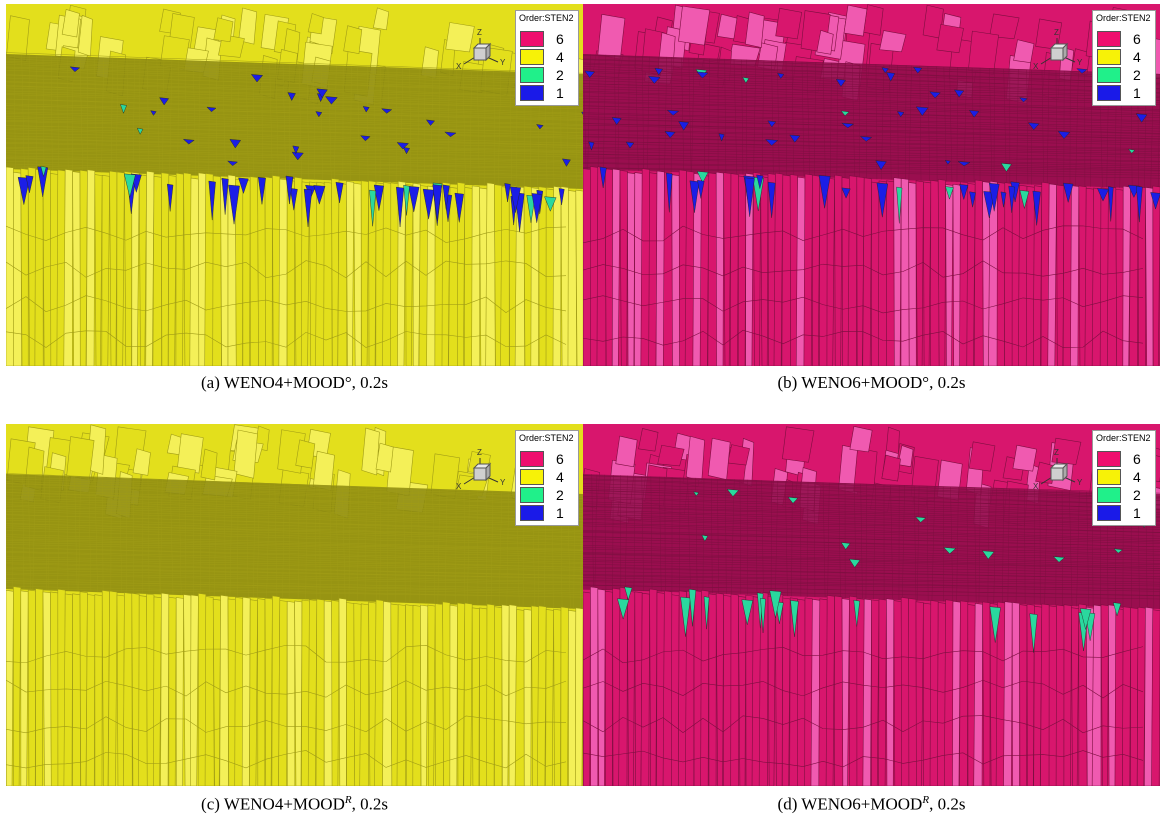 The image size is (1160, 819). What do you see at coordinates (871, 804) in the screenshot?
I see `caption-d: (d) WENO6+MOODR, 0.2s` at bounding box center [871, 804].